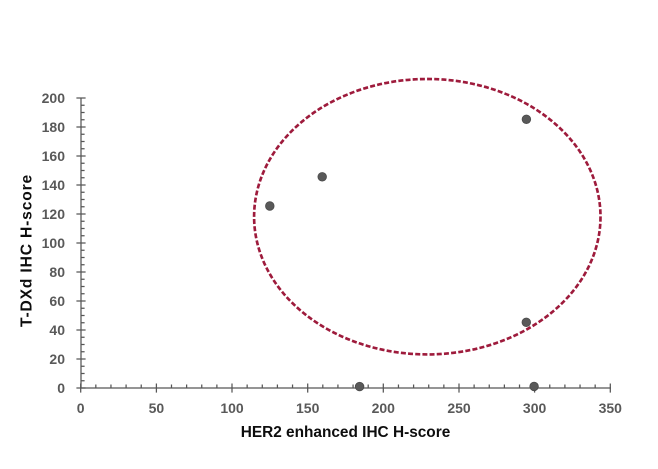 The image size is (658, 469). What do you see at coordinates (57, 330) in the screenshot?
I see `svg-text: 40` at bounding box center [57, 330].